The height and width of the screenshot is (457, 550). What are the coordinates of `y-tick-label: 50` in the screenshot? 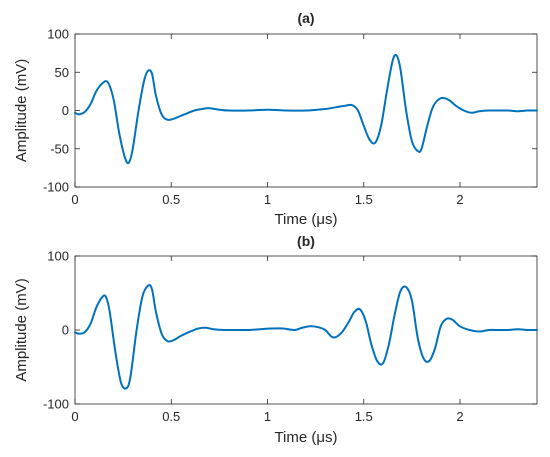 It's located at (62, 72).